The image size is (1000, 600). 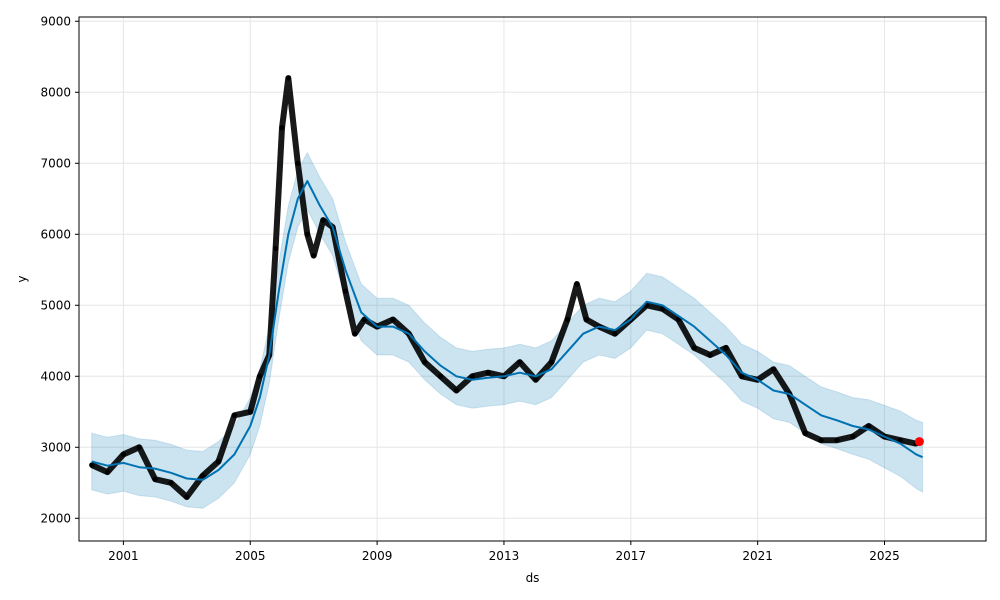 I want to click on x-axis-ticks: 2001 2005 2009 2013 2017 2021 2025, so click(x=504, y=552).